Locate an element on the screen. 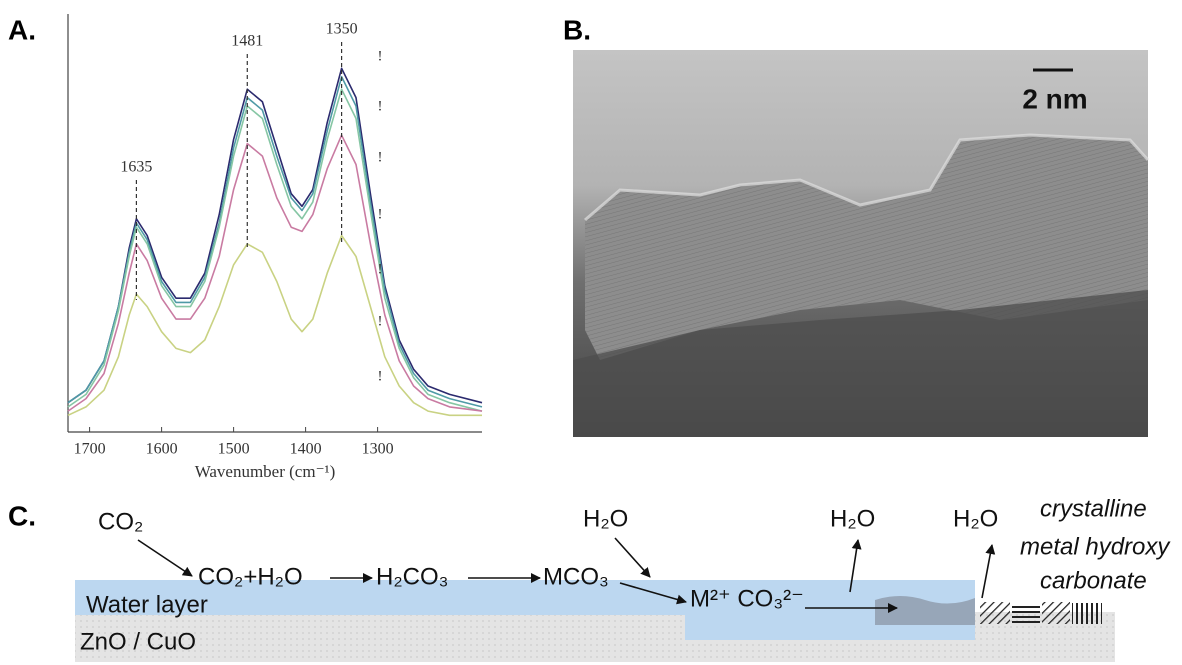 Image resolution: width=1182 pixels, height=665 pixels. species-label: H₂CO₃ is located at coordinates (412, 576).